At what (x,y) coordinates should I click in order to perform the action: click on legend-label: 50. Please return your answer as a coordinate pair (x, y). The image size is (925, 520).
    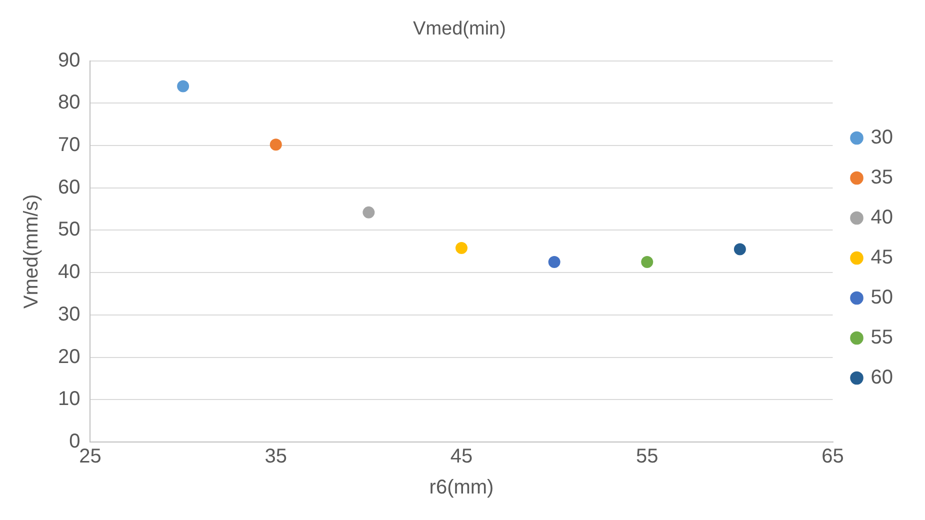
    Looking at the image, I should click on (882, 297).